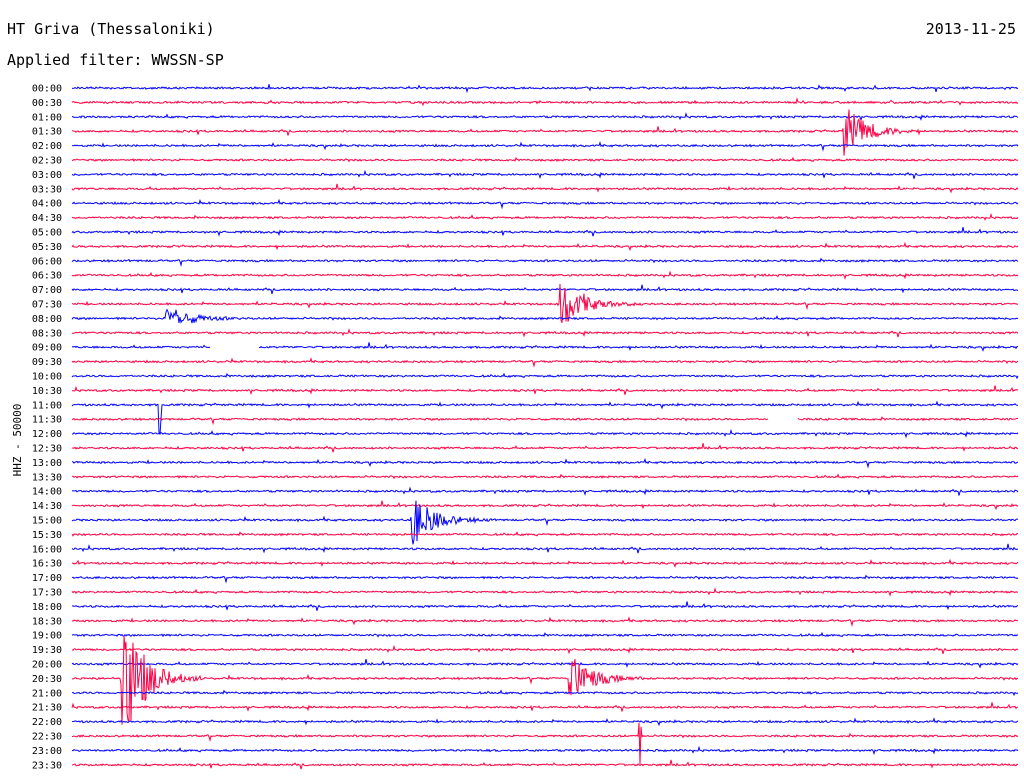 Image resolution: width=1024 pixels, height=780 pixels. Describe the element at coordinates (47, 463) in the screenshot. I see `tick-label: 13:00` at that location.